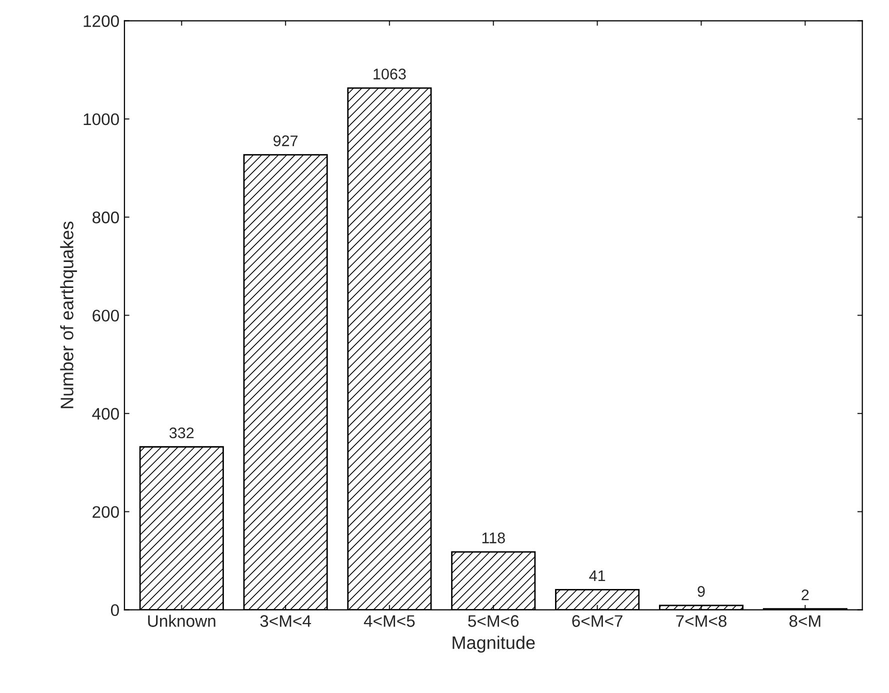 The image size is (889, 693). I want to click on data-label: 118, so click(493, 538).